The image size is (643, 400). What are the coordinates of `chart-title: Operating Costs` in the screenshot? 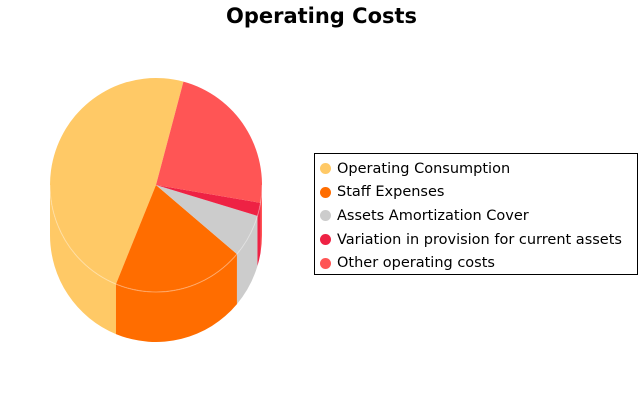 It's located at (321, 16).